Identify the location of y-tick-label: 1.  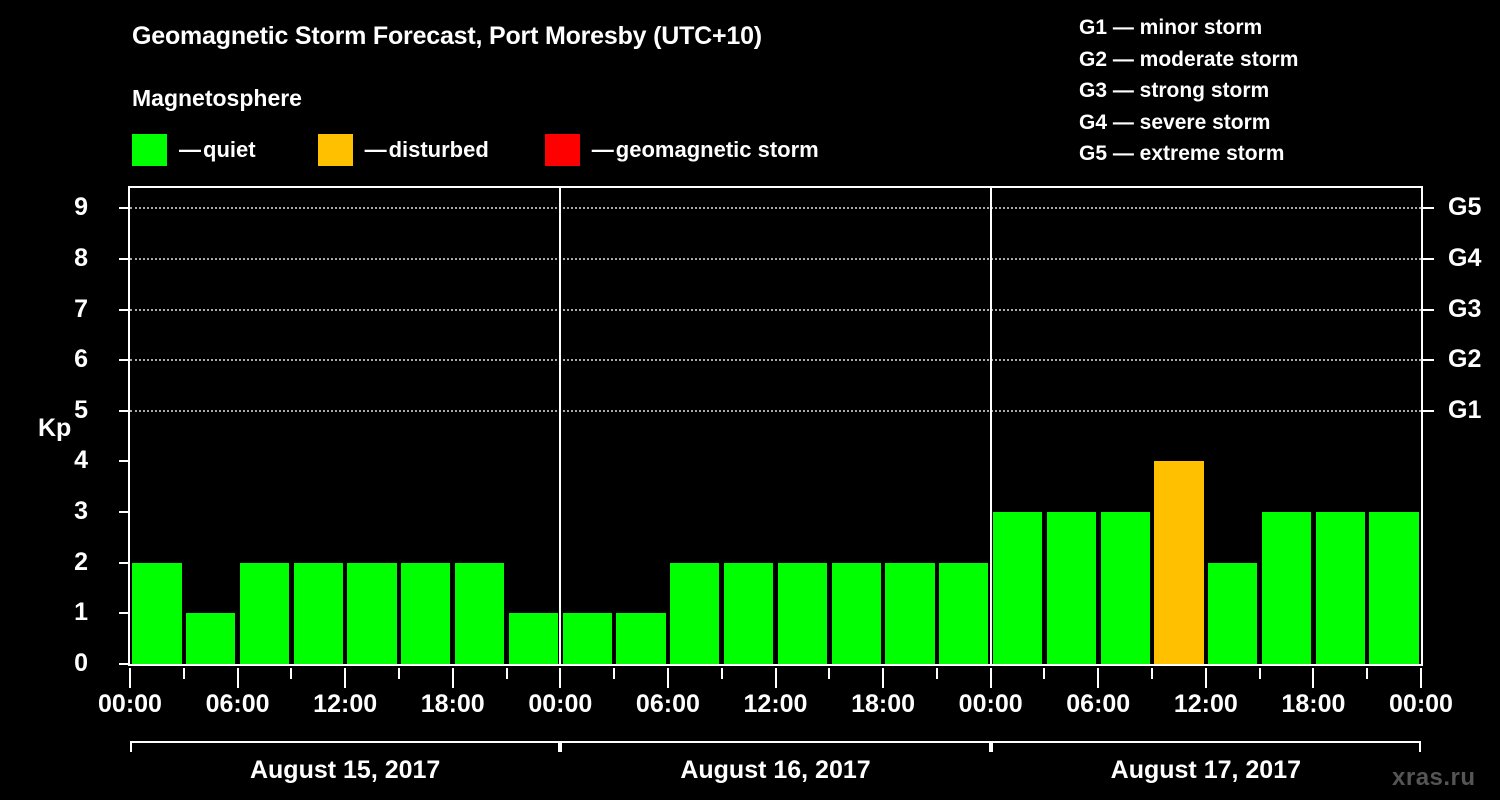
(81, 612).